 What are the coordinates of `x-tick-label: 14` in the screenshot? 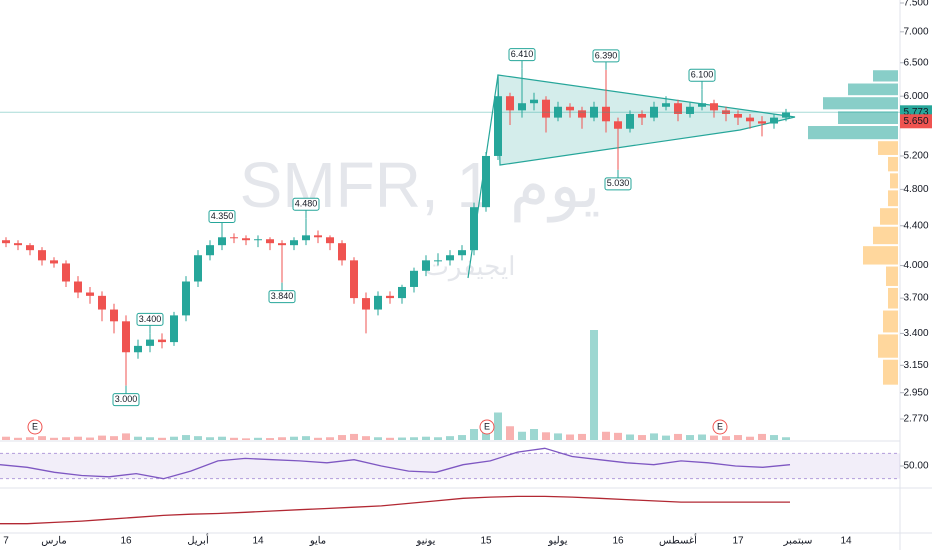 It's located at (846, 541).